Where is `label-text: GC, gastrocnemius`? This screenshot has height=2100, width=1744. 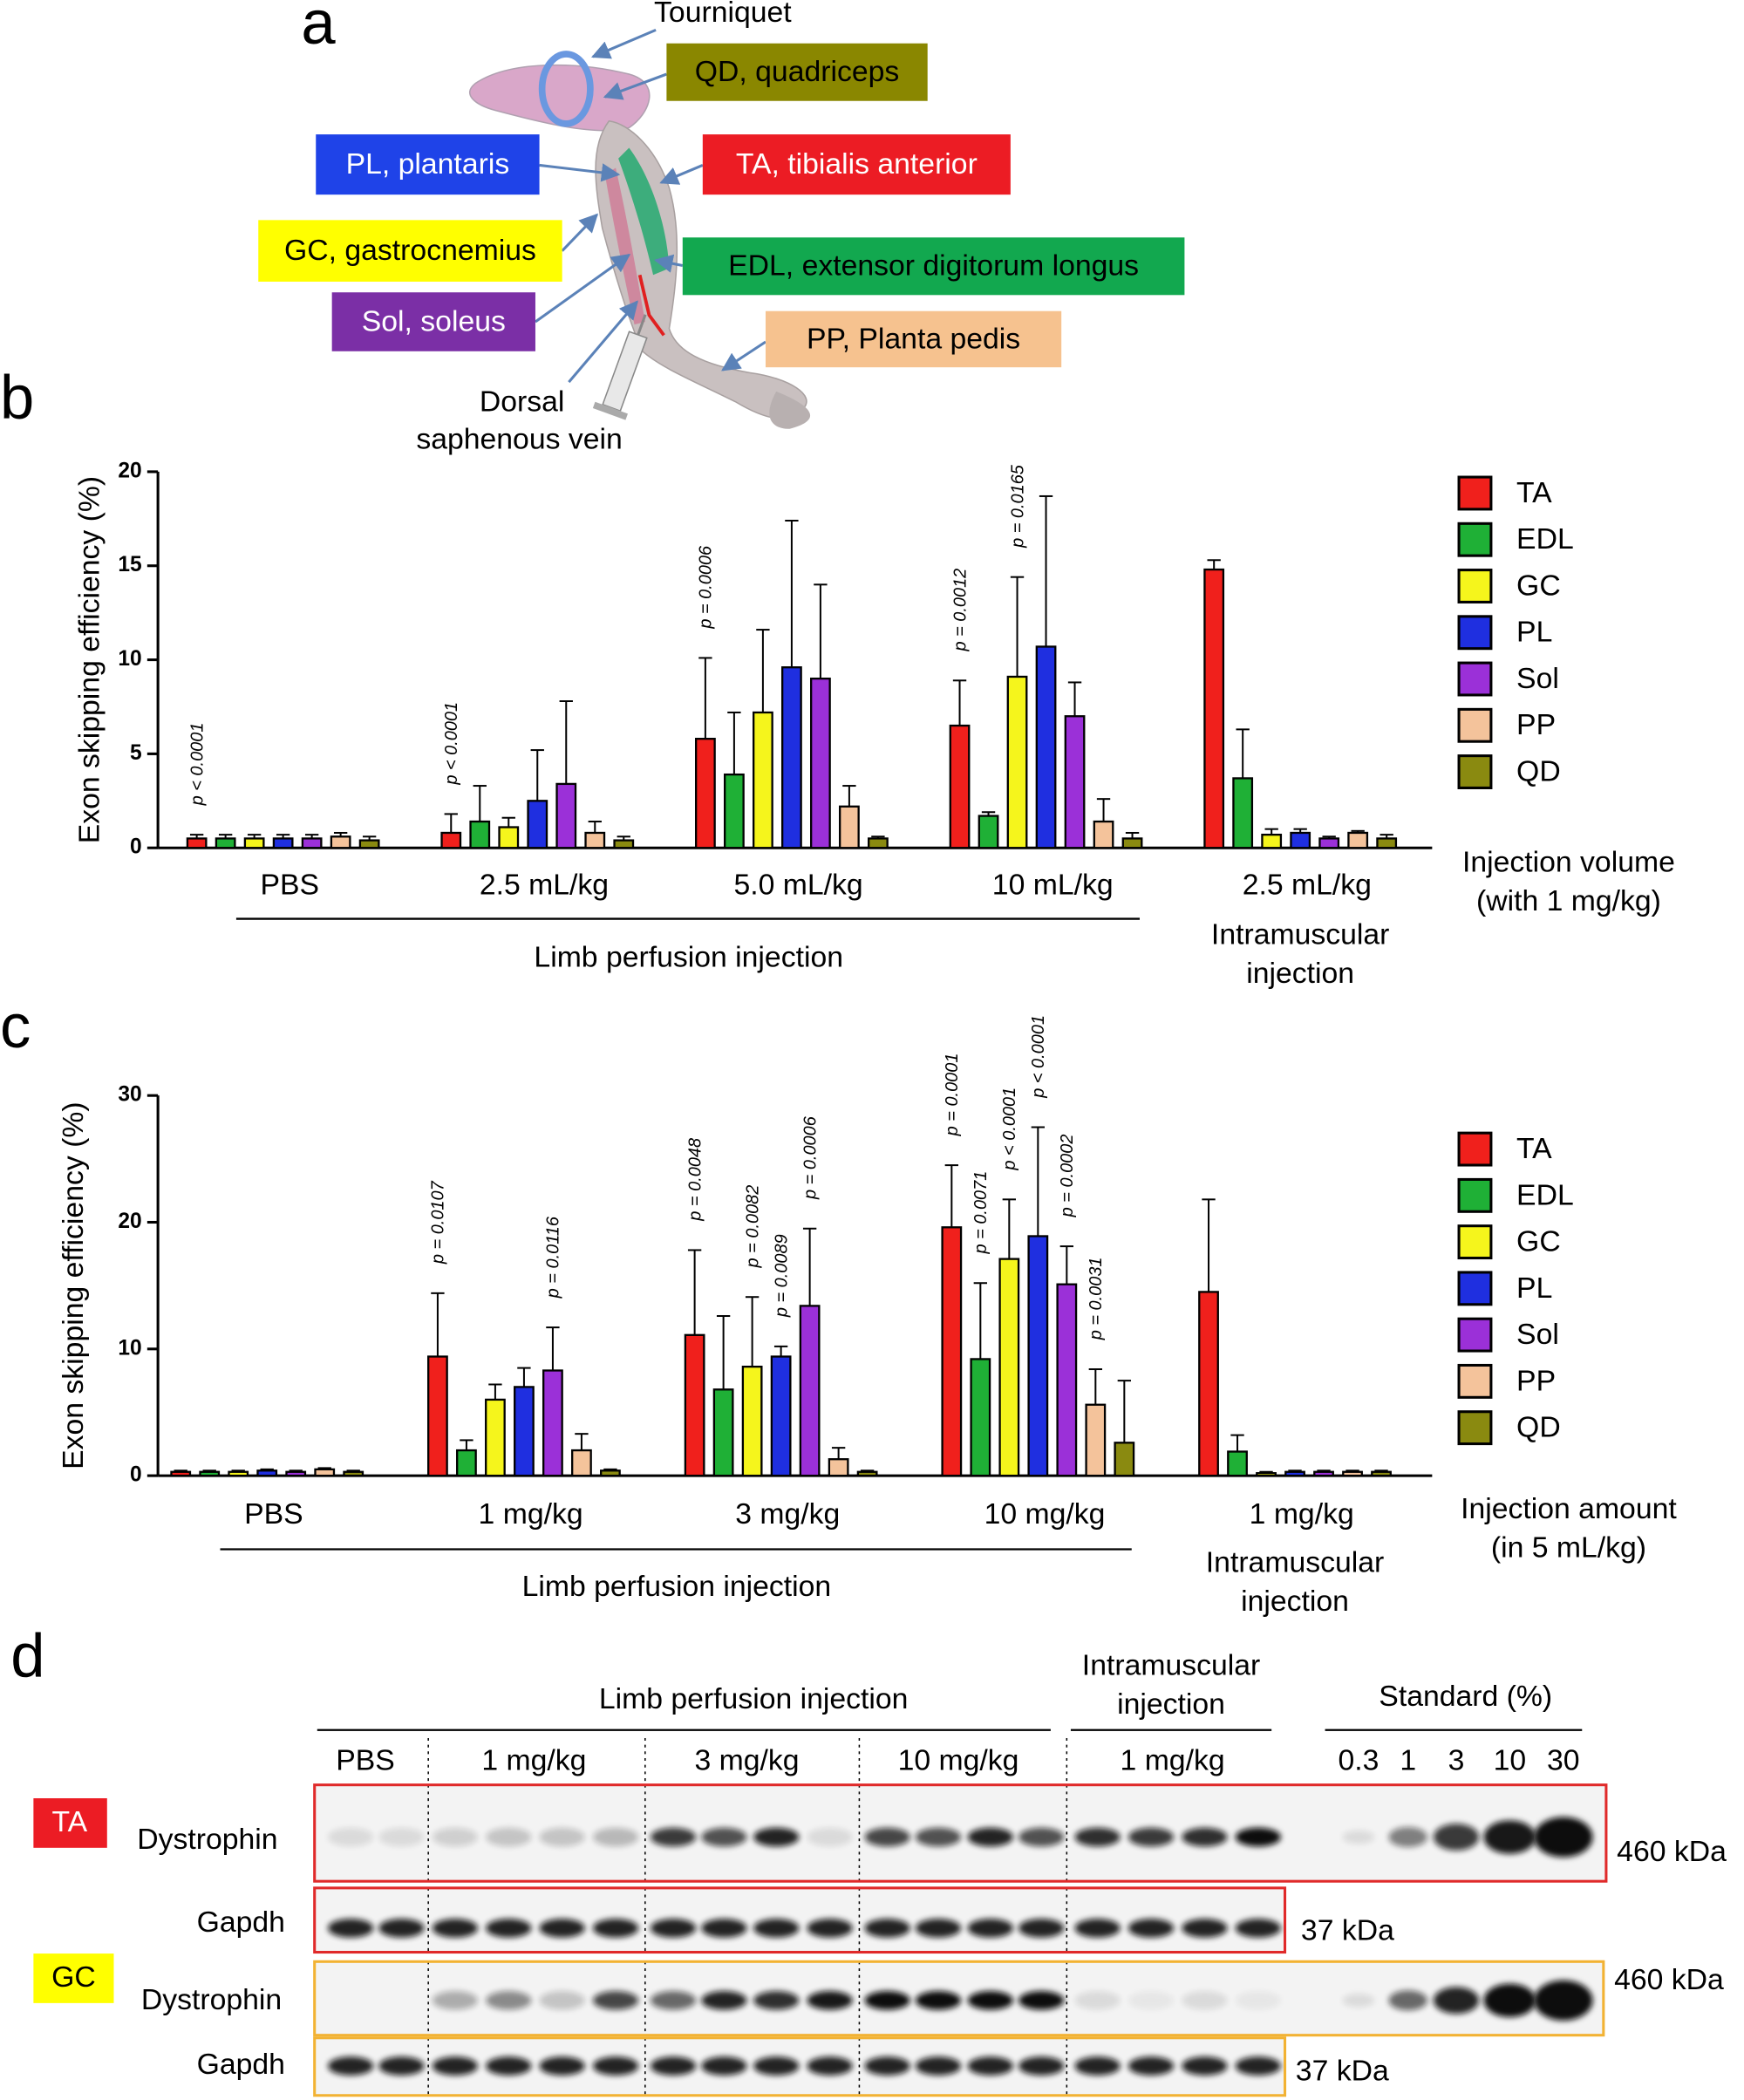
label-text: GC, gastrocnemius is located at coordinates (410, 250).